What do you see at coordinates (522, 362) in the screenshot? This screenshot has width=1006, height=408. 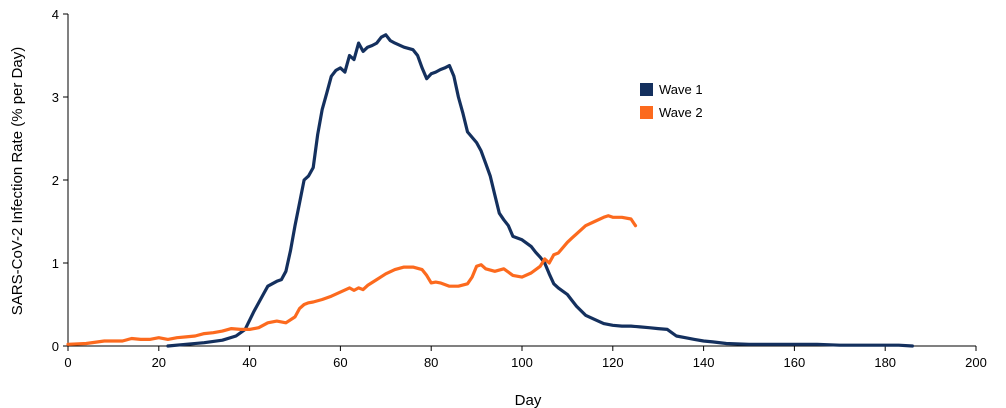 I see `x-tick-label: 100` at bounding box center [522, 362].